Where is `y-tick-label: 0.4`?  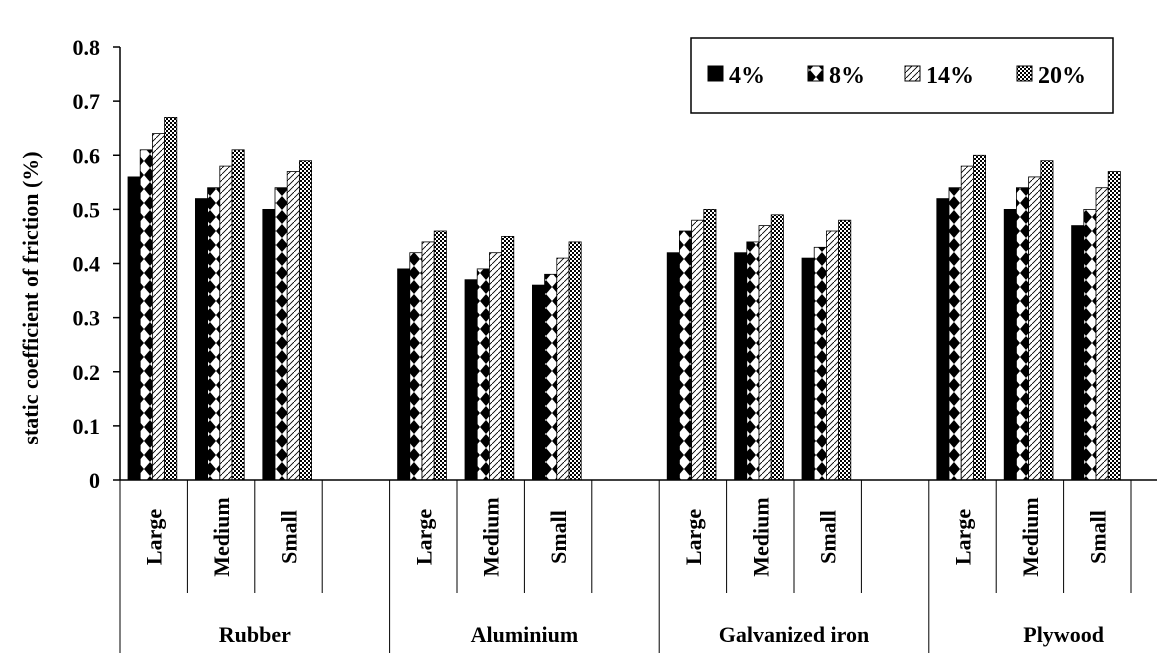 y-tick-label: 0.4 is located at coordinates (87, 264).